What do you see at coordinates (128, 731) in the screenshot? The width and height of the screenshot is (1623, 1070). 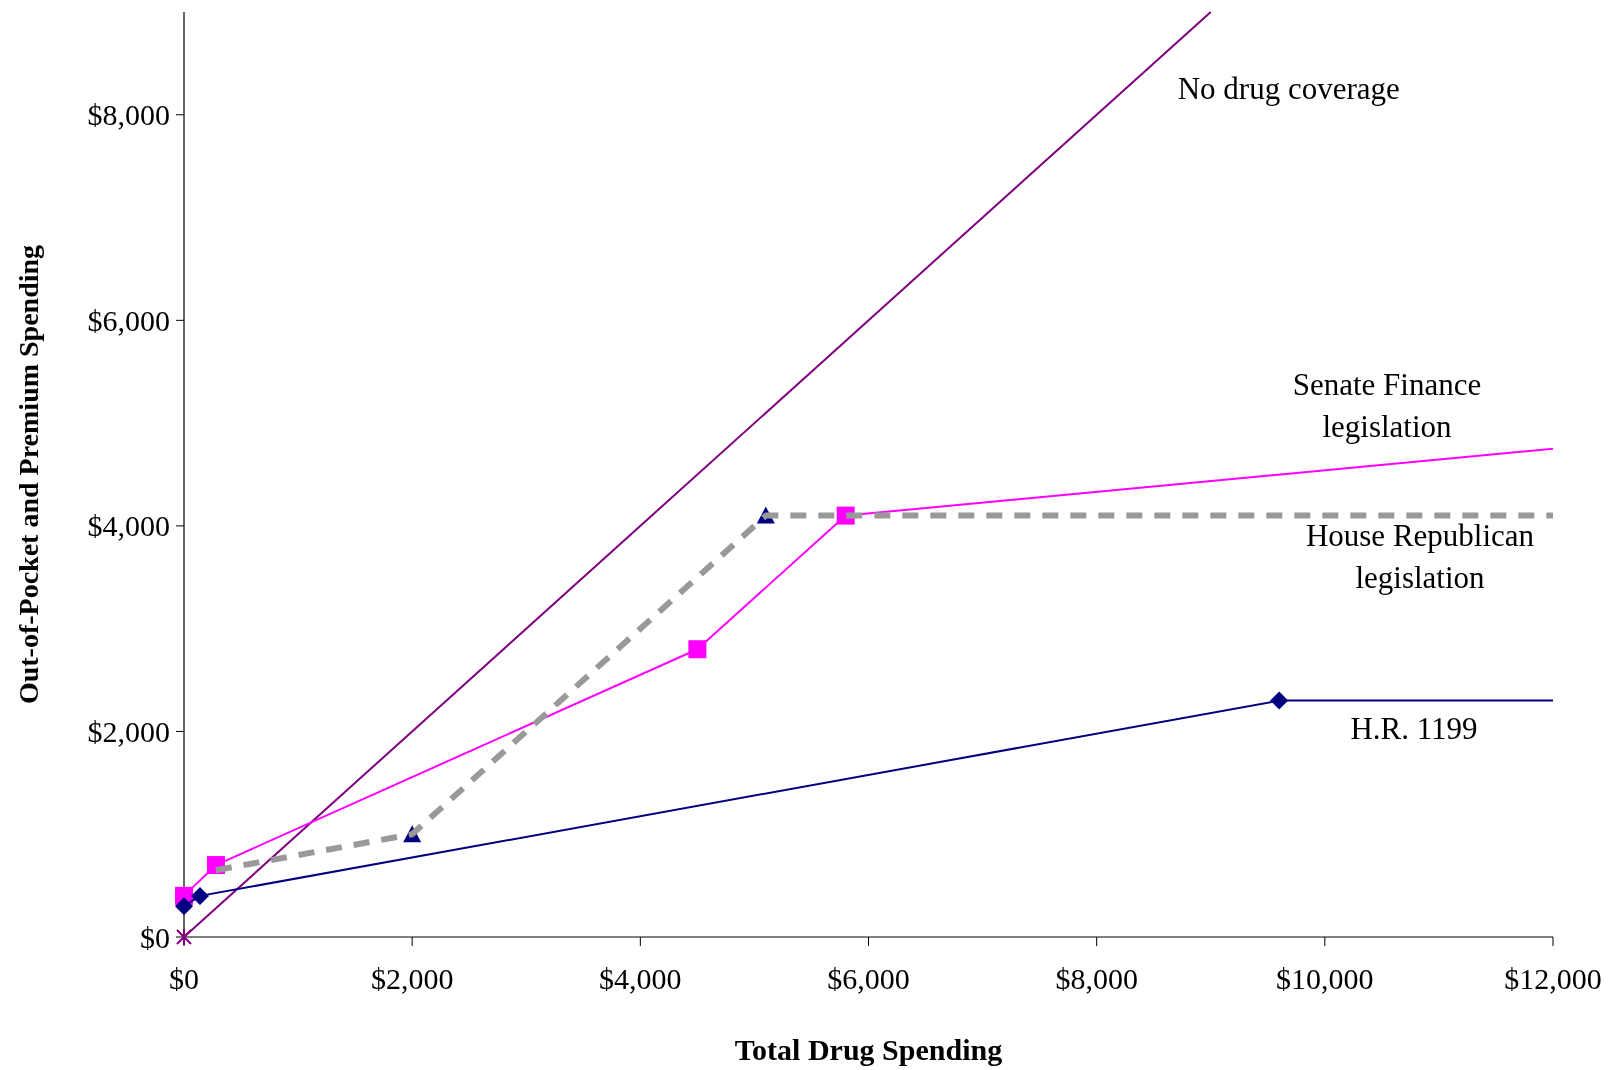 I see `y-tick-label: $2,000` at bounding box center [128, 731].